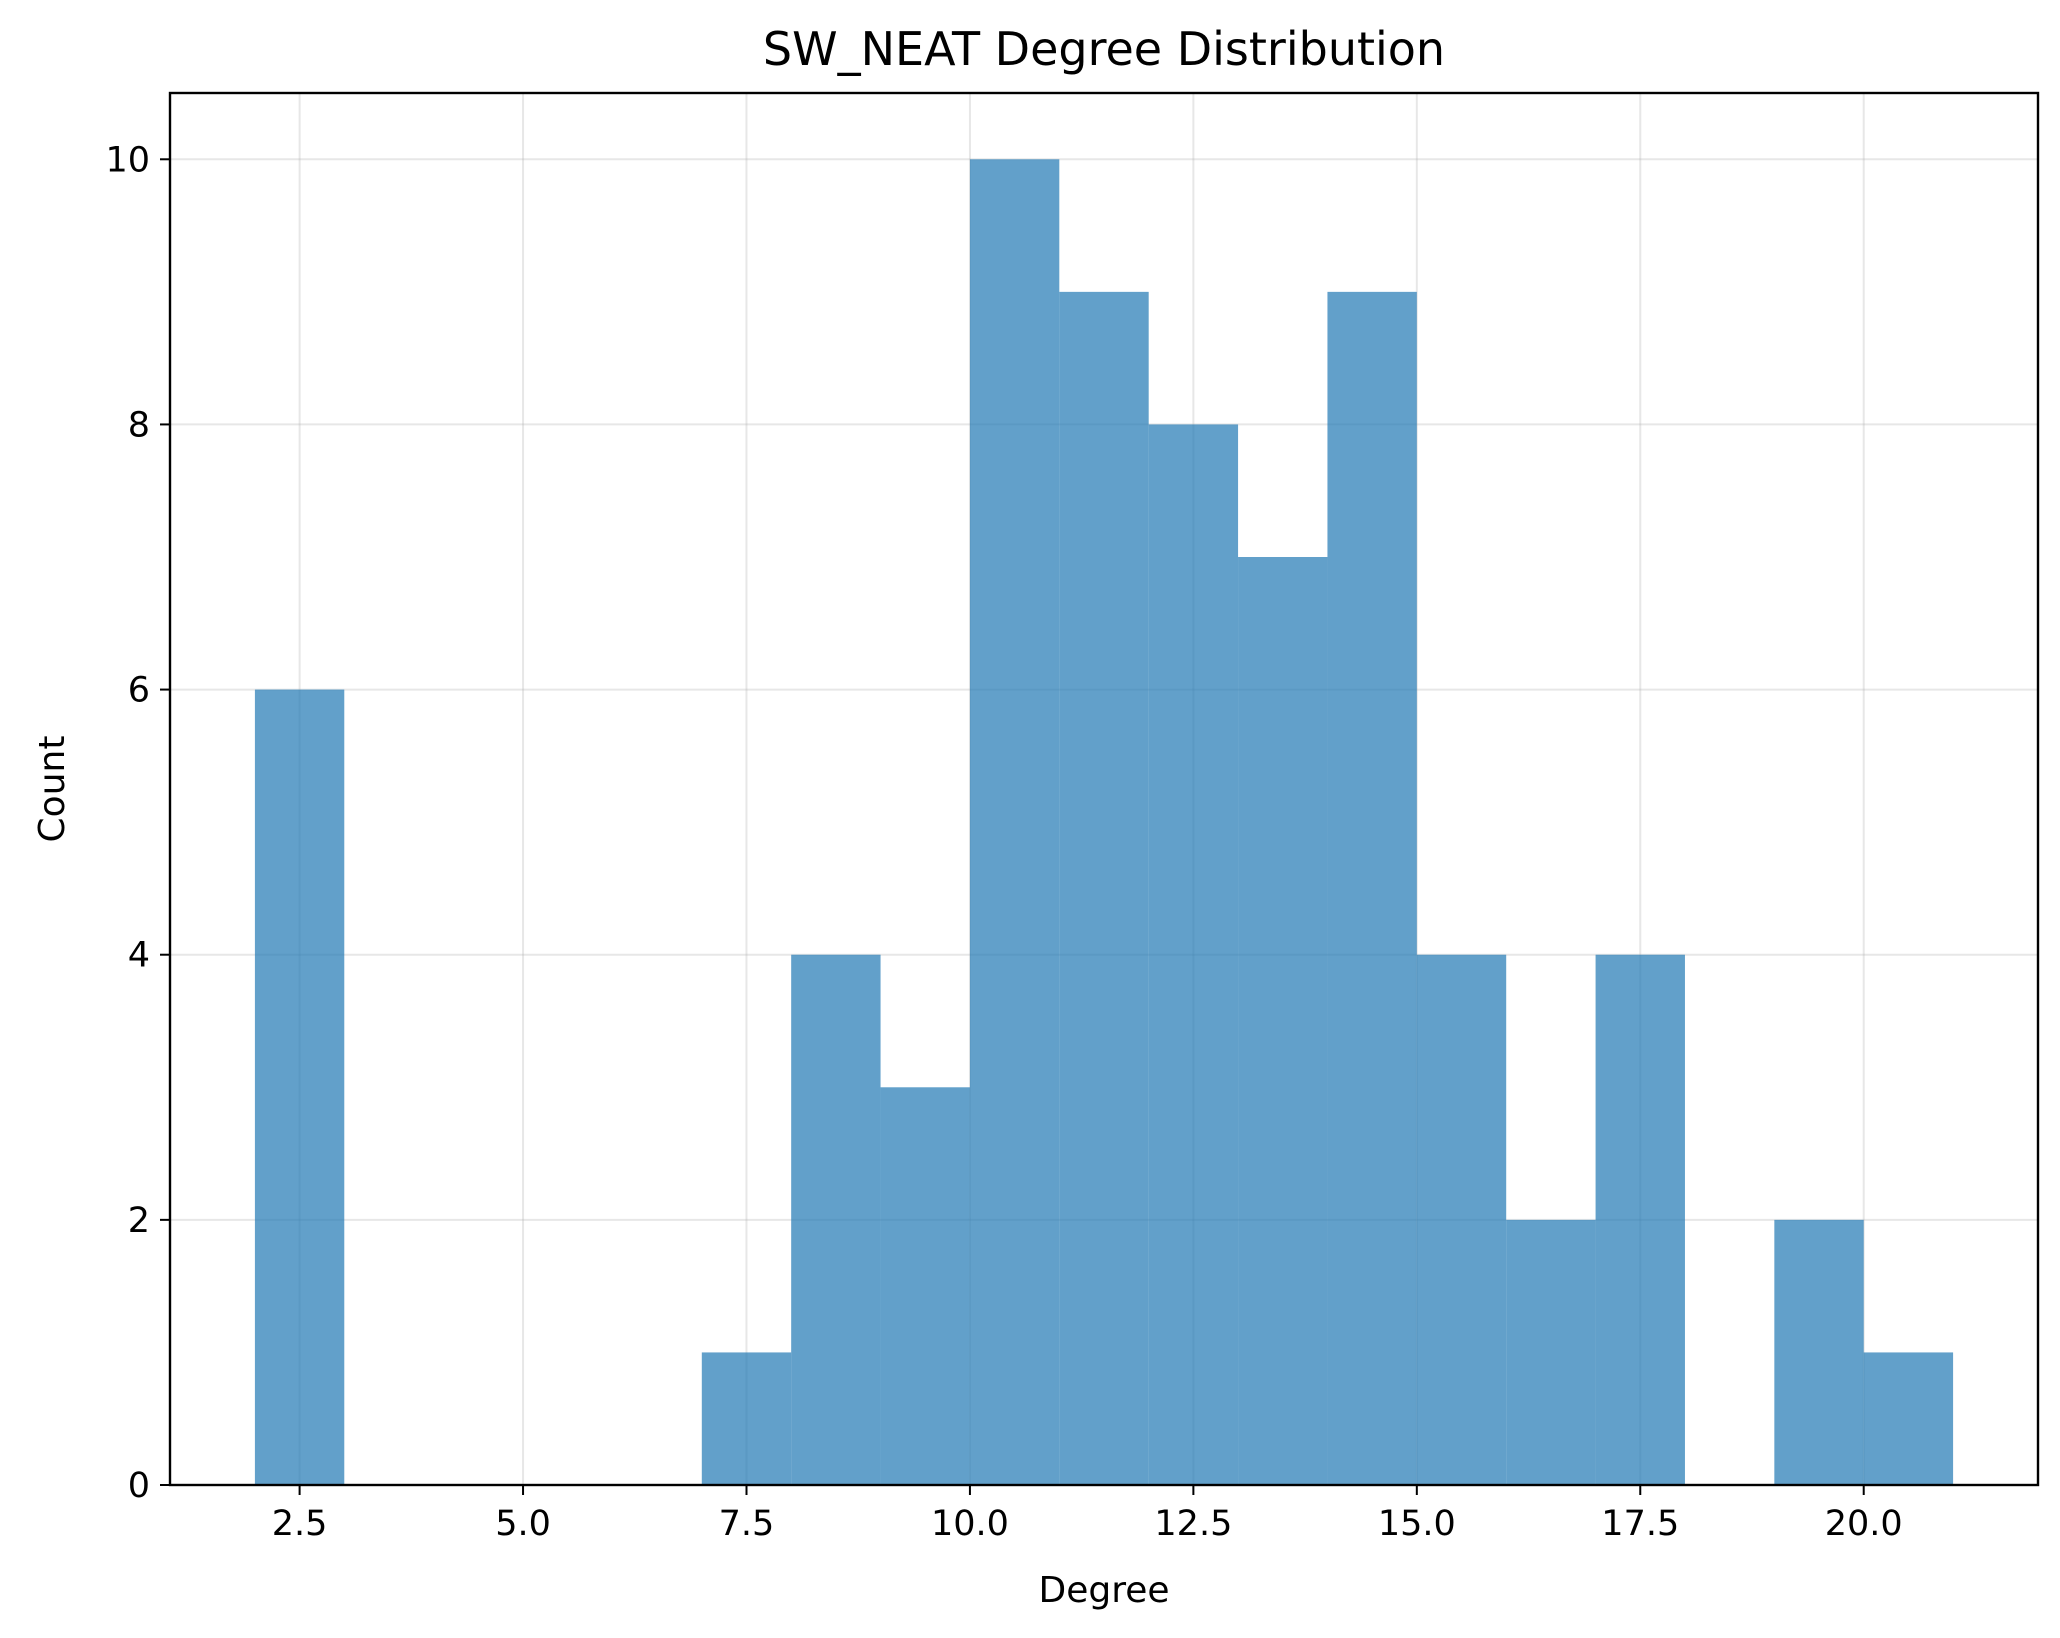  I want to click on x-tick-label: 17.5, so click(1640, 1524).